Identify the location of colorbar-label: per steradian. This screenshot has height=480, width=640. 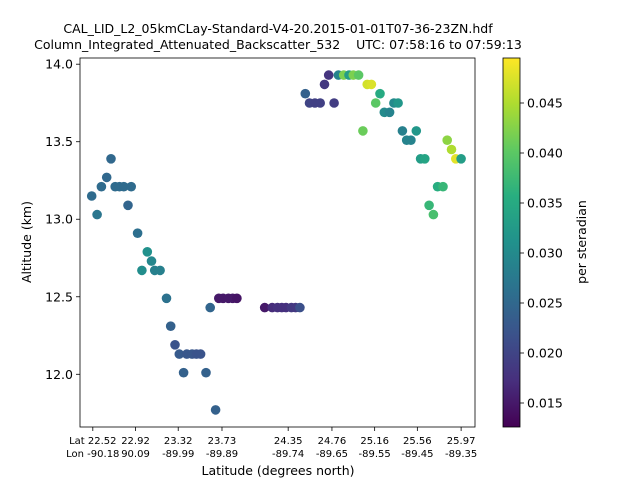
(581, 242).